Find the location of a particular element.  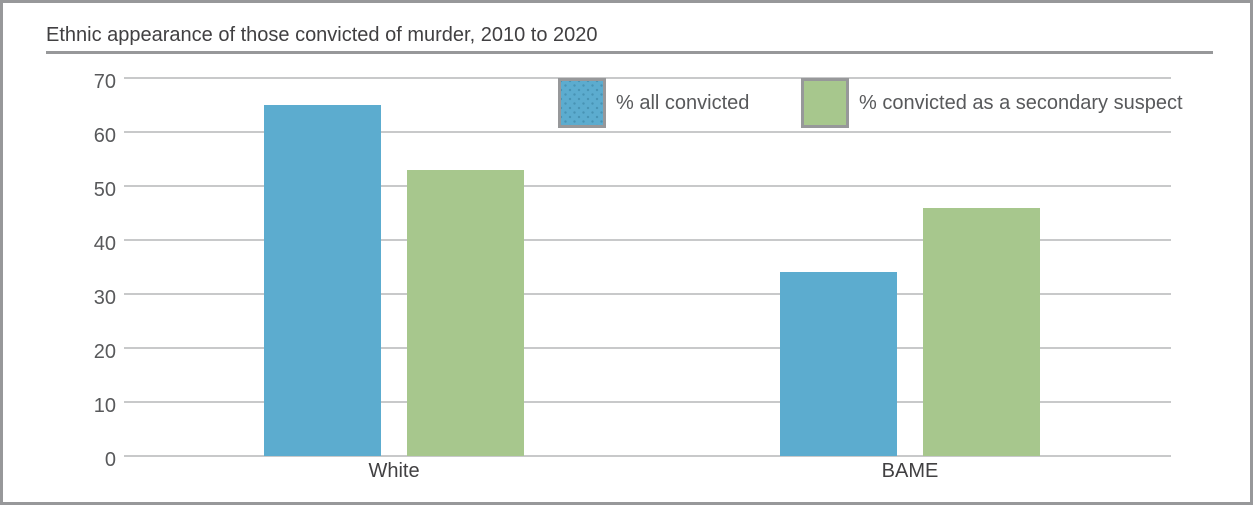

x-category-label-white: White is located at coordinates (394, 471).